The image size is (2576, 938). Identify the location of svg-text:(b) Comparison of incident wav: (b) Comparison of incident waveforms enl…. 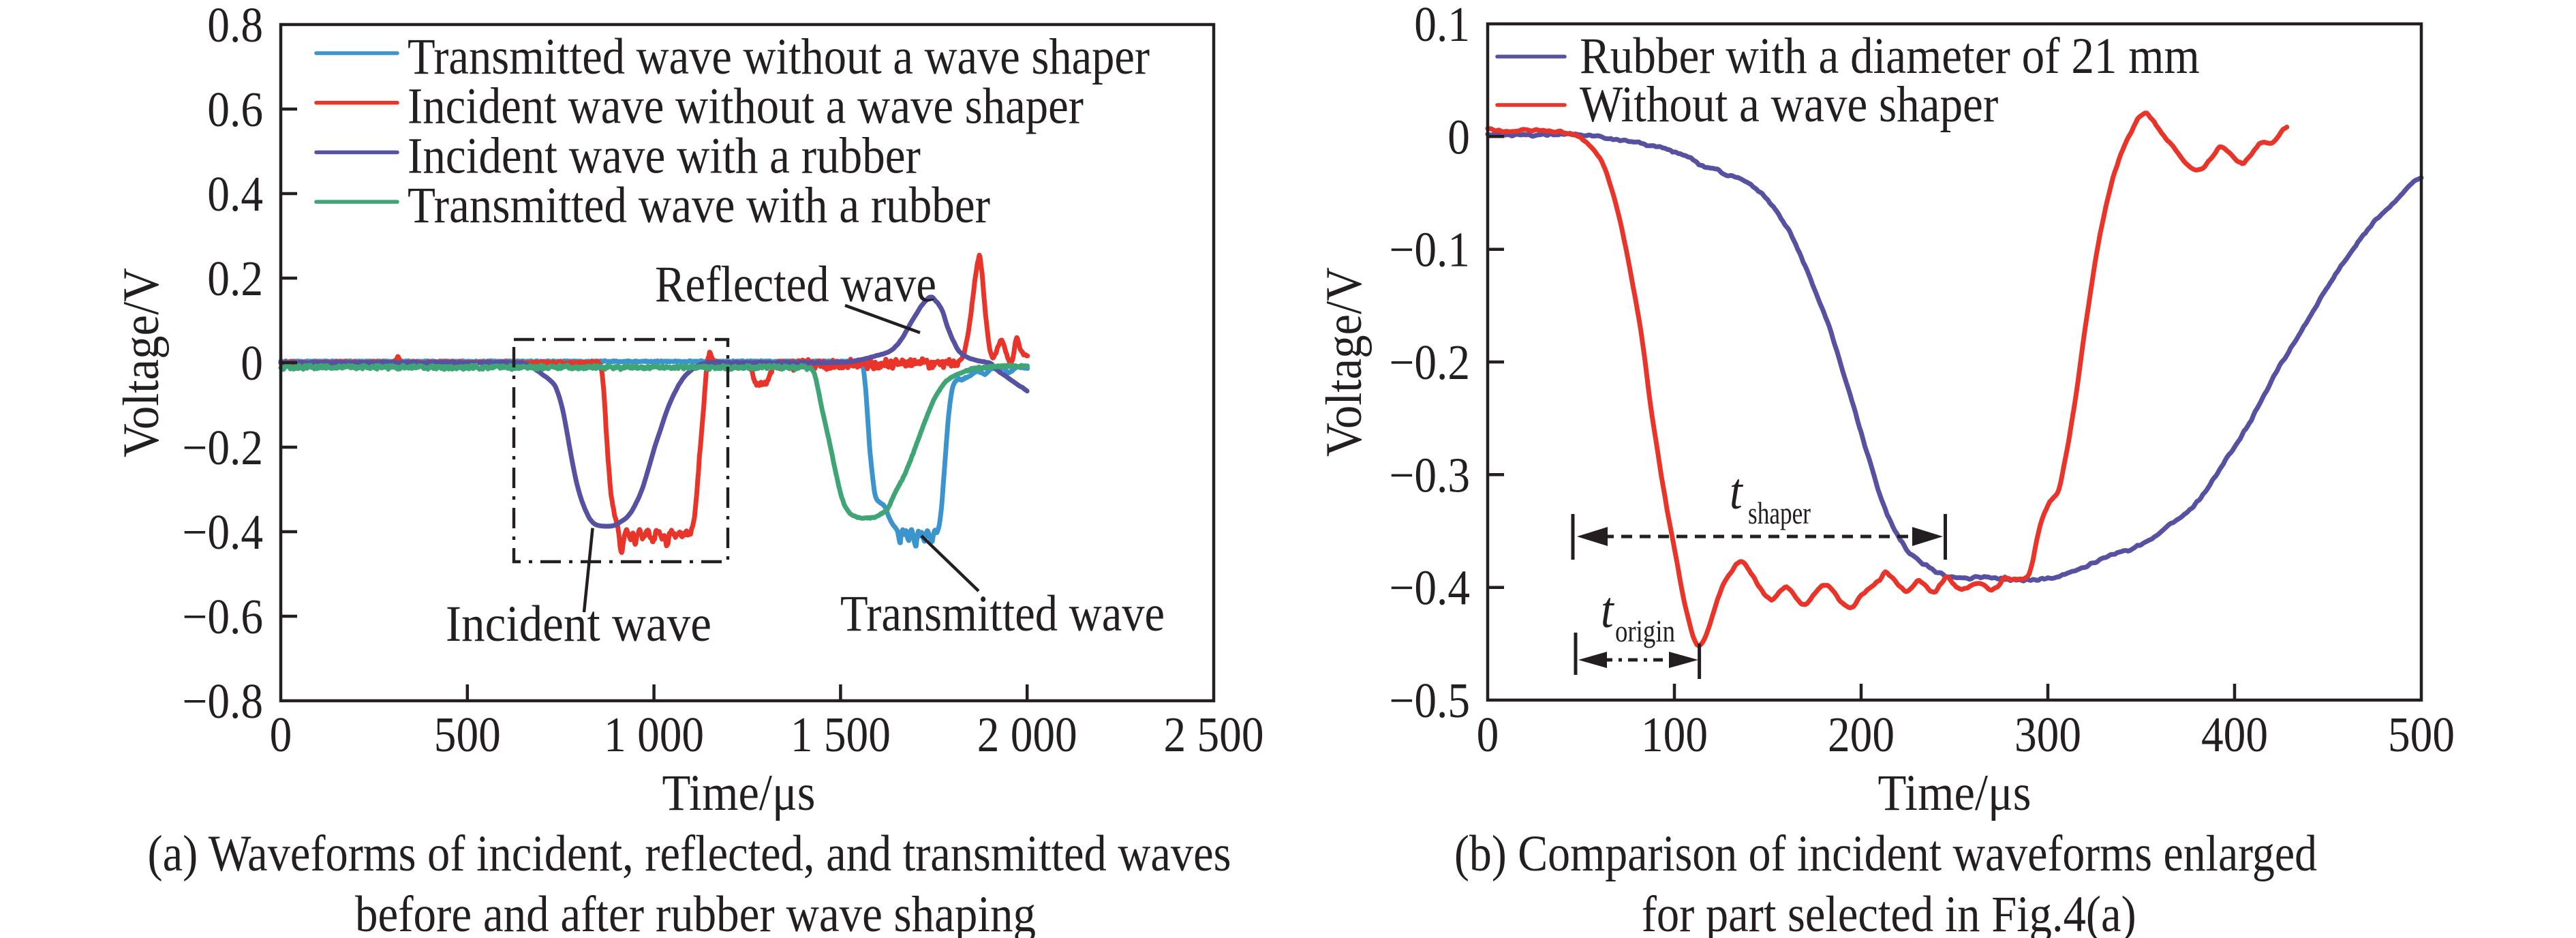
(1885, 854).